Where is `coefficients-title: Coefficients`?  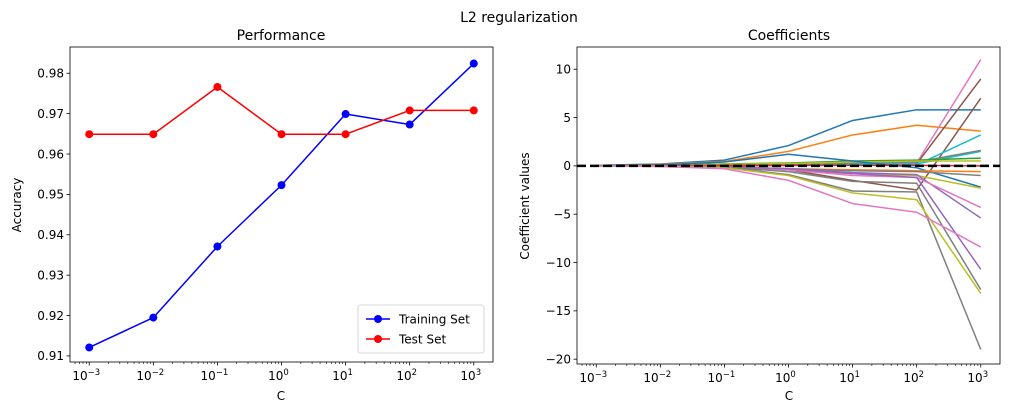 coefficients-title: Coefficients is located at coordinates (789, 36).